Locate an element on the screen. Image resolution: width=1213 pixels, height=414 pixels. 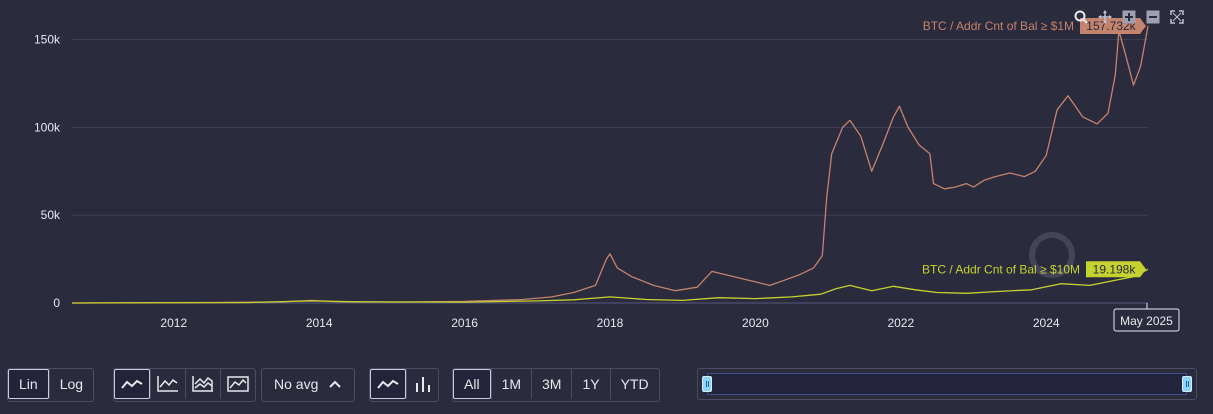
series-name-label: BTC / Addr Cnt of Bal ≥ $1M is located at coordinates (998, 26).